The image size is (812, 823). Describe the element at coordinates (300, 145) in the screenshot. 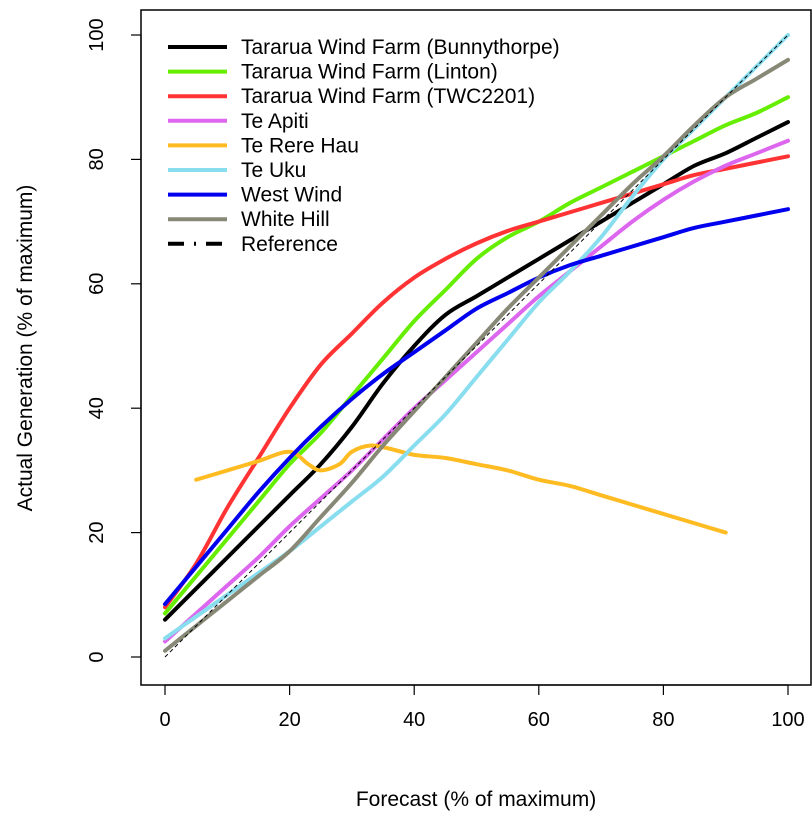

I see `legend-label-te-rere-hau: Te Rere Hau` at that location.